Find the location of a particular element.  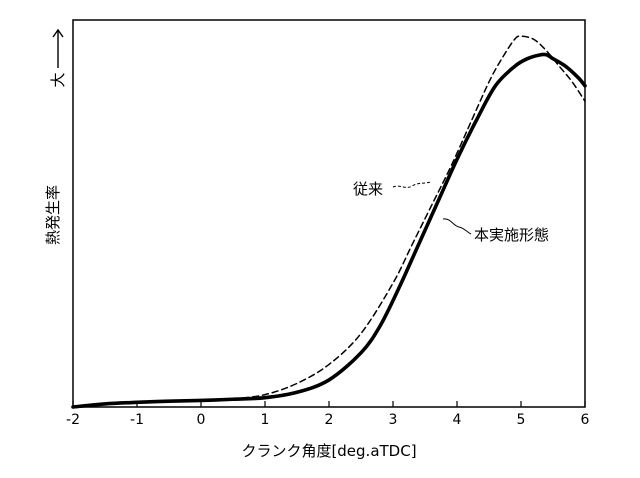

x-axis-ticks is located at coordinates (329, 404).